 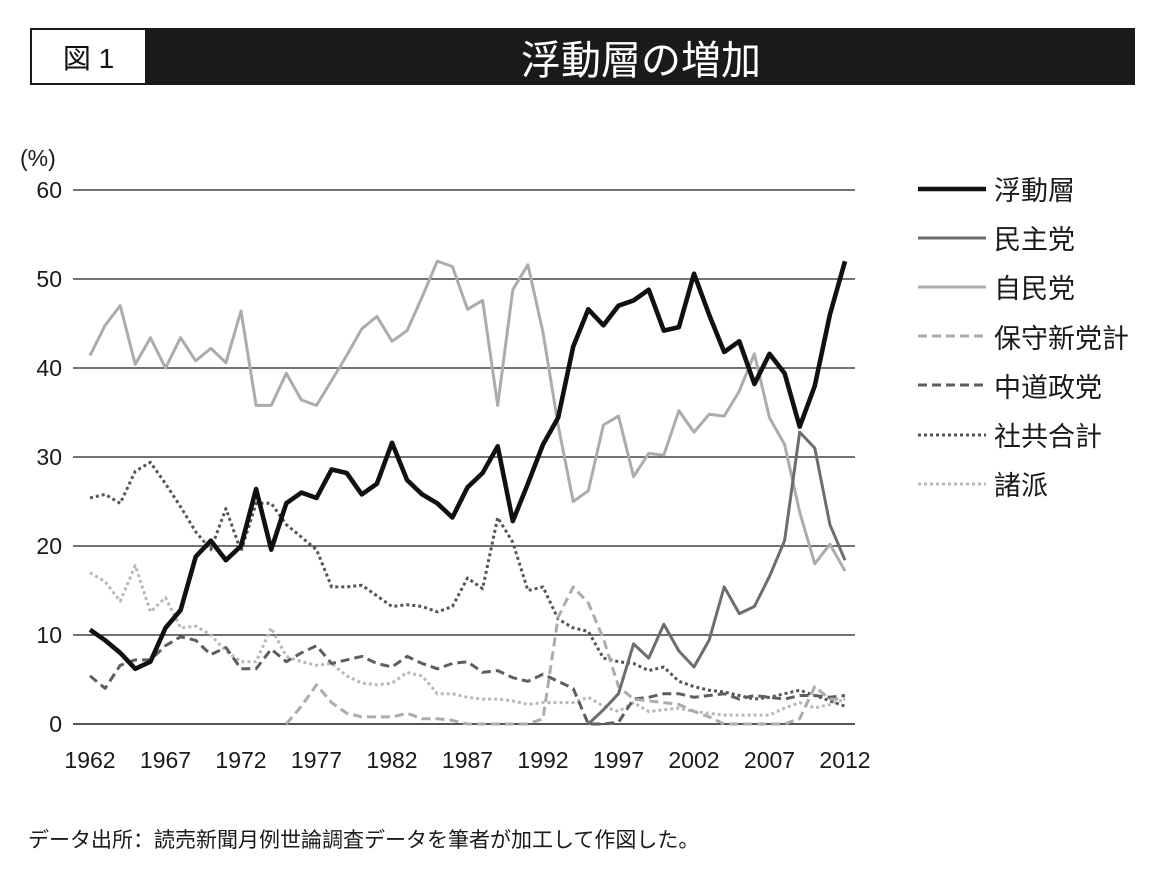 I want to click on y-tick-label: 40, so click(x=49, y=368).